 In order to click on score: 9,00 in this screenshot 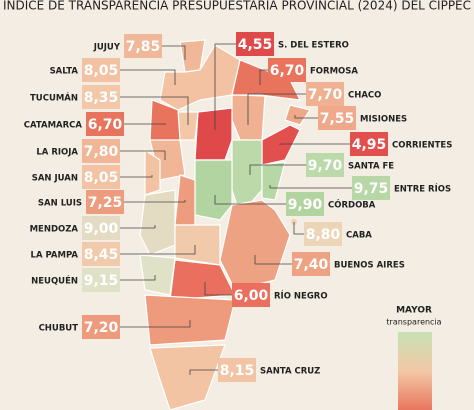, I will do `click(101, 229)`.